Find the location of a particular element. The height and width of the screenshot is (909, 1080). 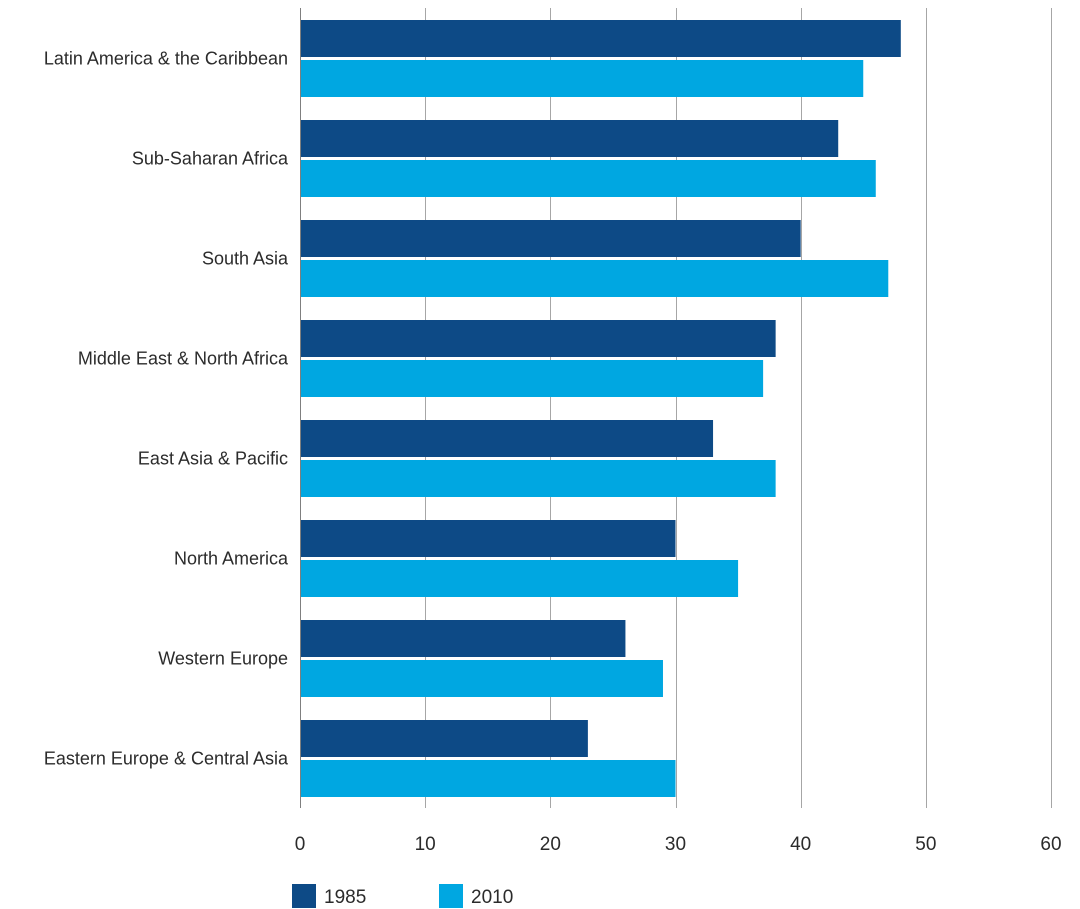

x-tick-label: 10 is located at coordinates (425, 844).